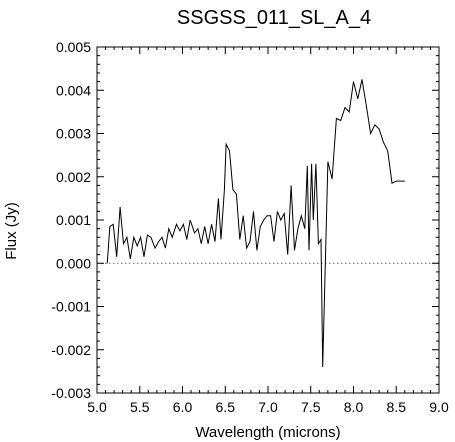 This screenshot has width=455, height=442. What do you see at coordinates (397, 407) in the screenshot?
I see `x-tick-label: 8.5` at bounding box center [397, 407].